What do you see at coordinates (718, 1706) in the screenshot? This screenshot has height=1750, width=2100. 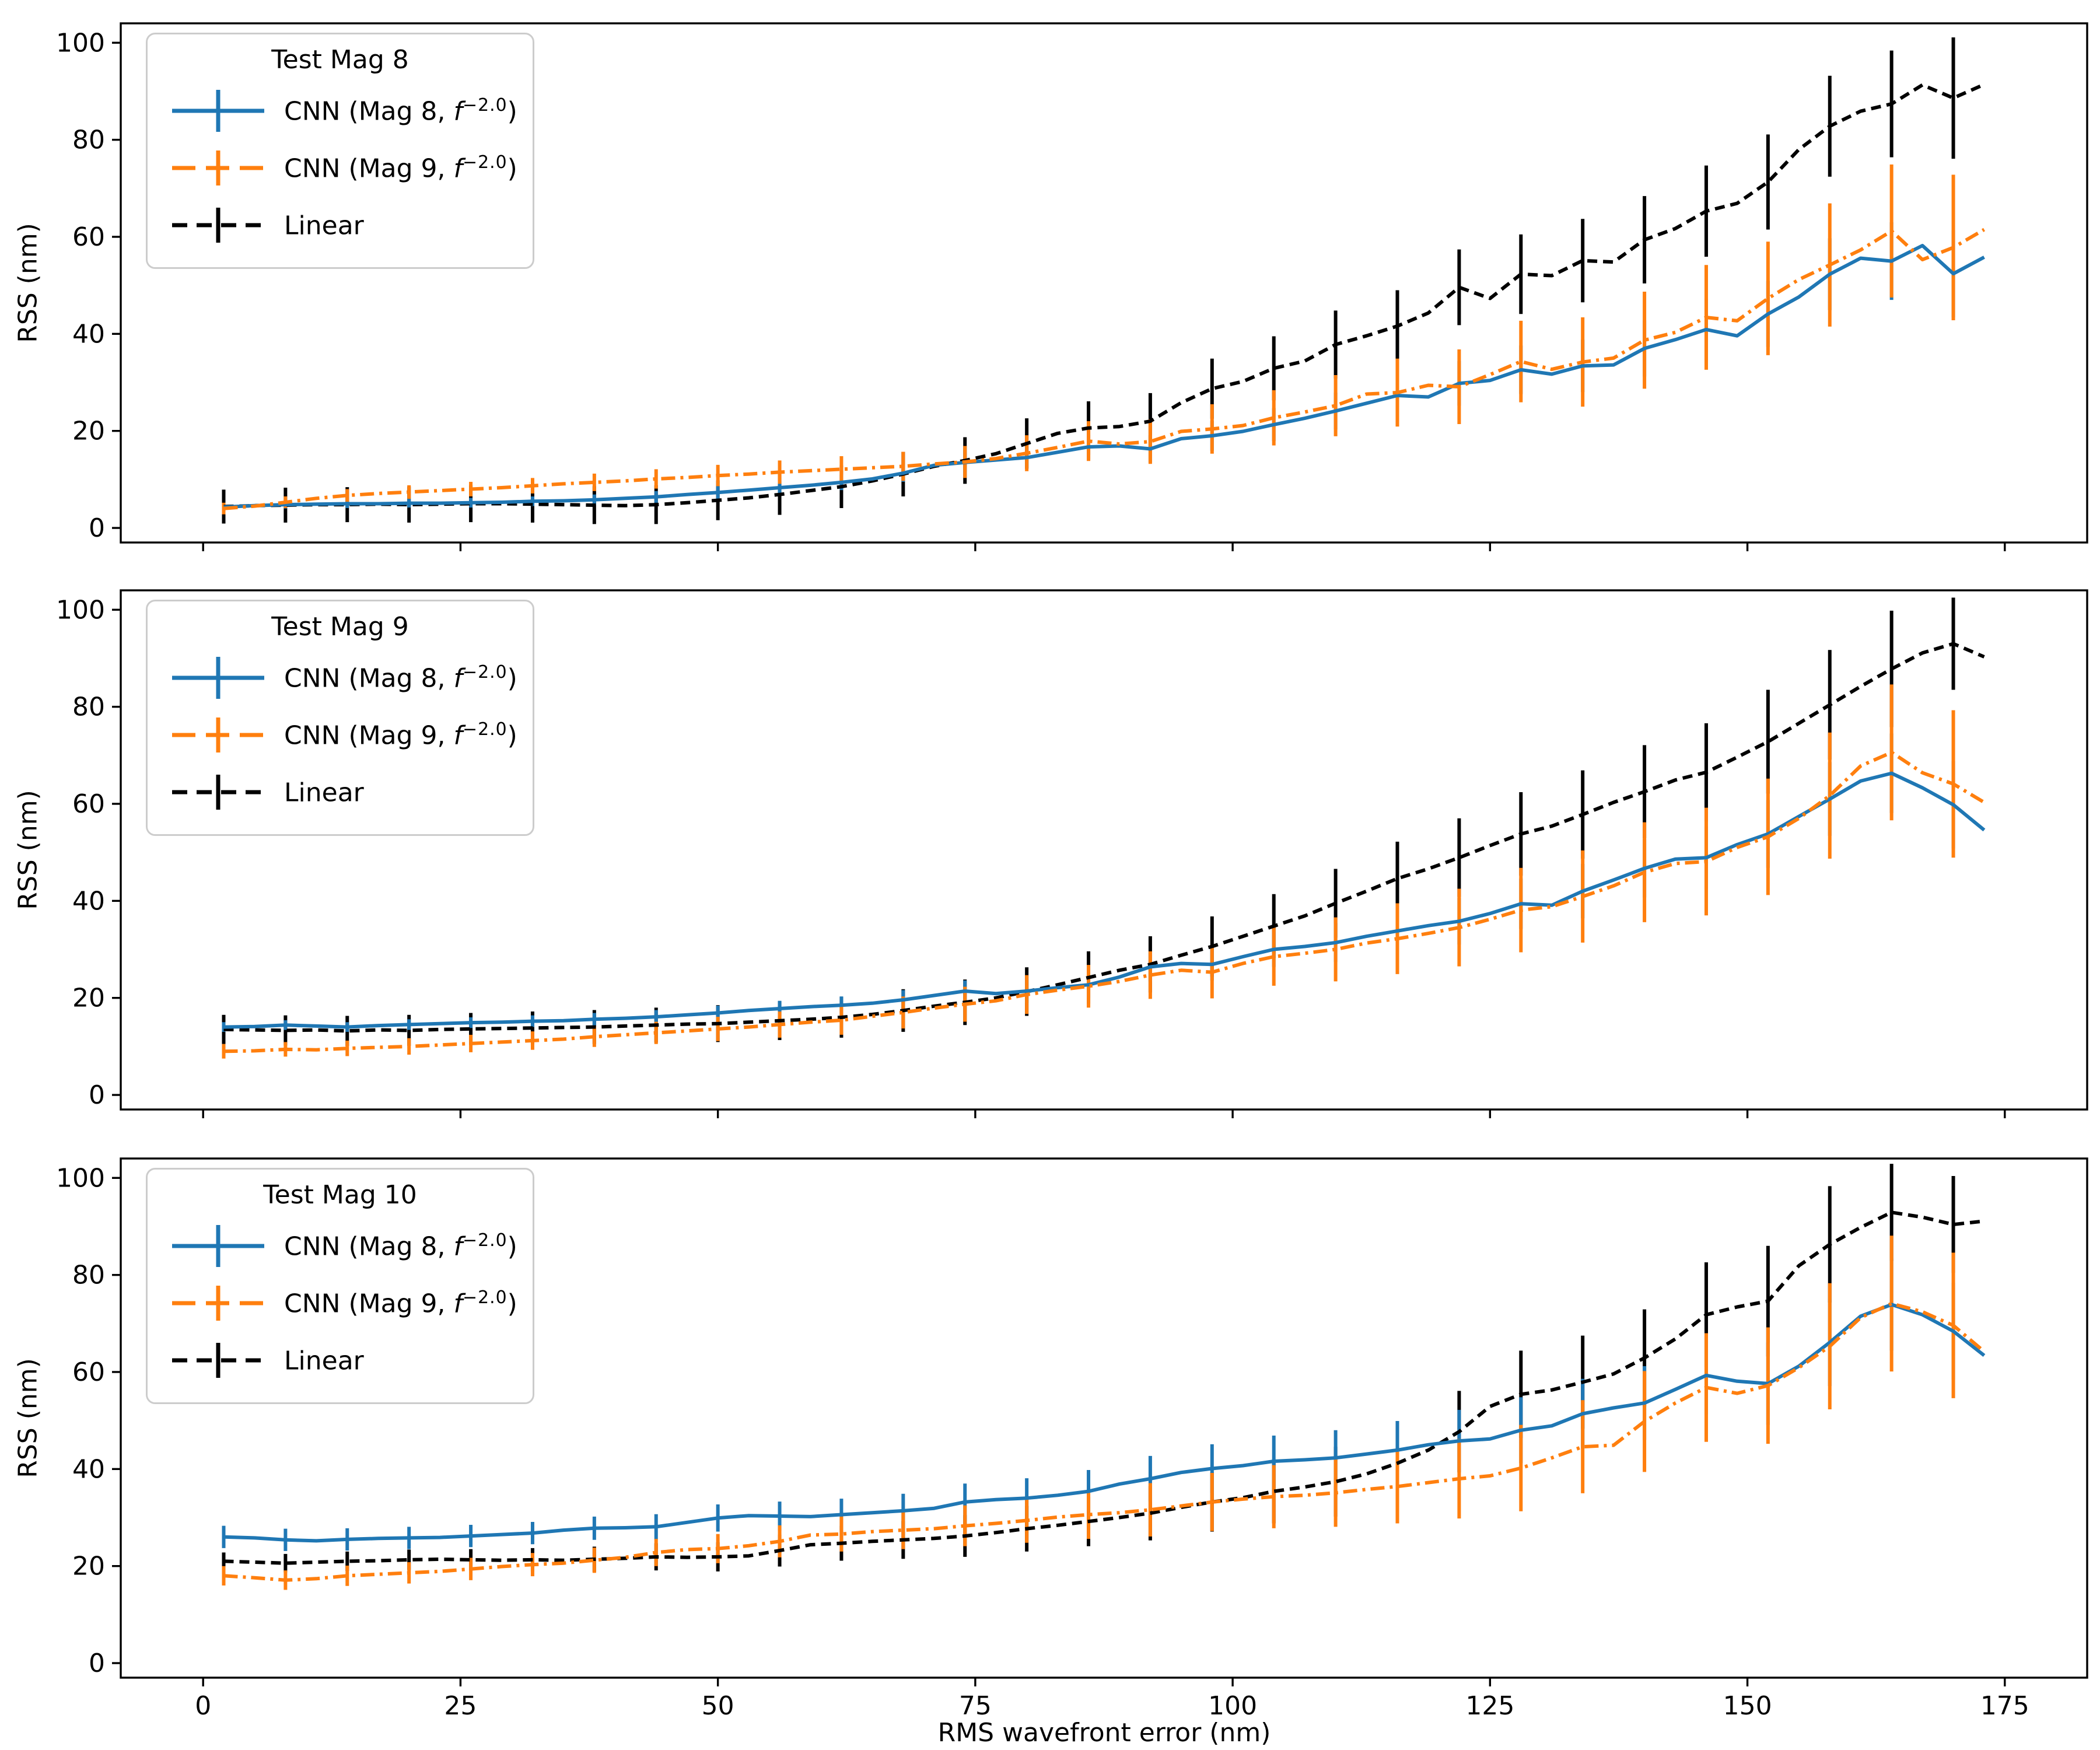 I see `x-tick-label: 50` at bounding box center [718, 1706].